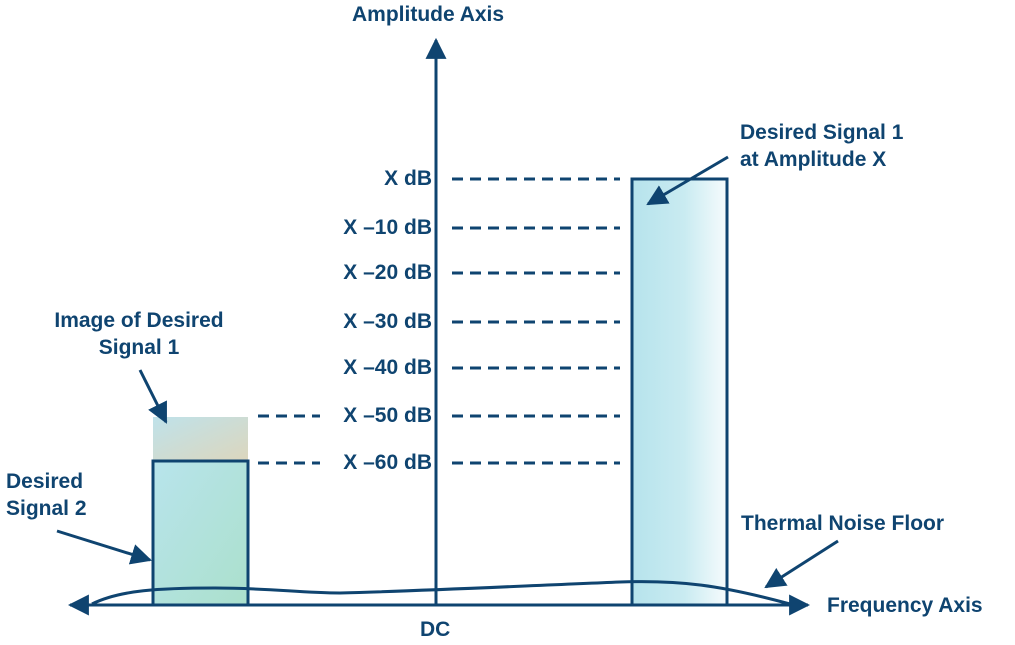 The height and width of the screenshot is (645, 1015). What do you see at coordinates (387, 272) in the screenshot?
I see `level-label-20: X –20 dB` at bounding box center [387, 272].